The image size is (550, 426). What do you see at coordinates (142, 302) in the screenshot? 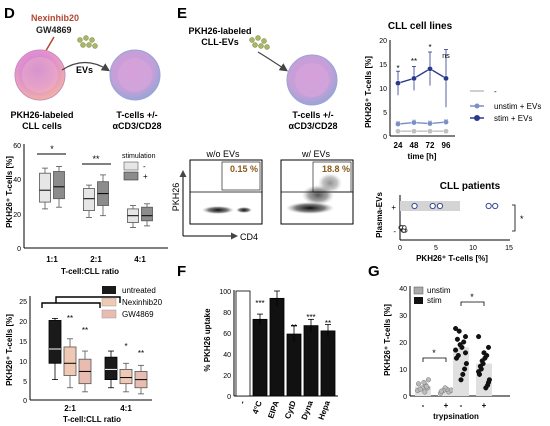
I see `legend-label: Nexinhib20` at bounding box center [142, 302].